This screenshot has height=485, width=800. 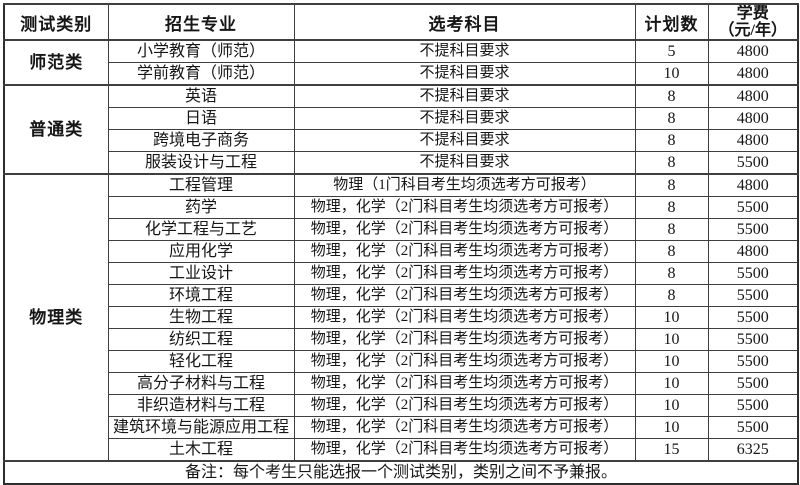 What do you see at coordinates (201, 295) in the screenshot?
I see `major-cell: 环境工程` at bounding box center [201, 295].